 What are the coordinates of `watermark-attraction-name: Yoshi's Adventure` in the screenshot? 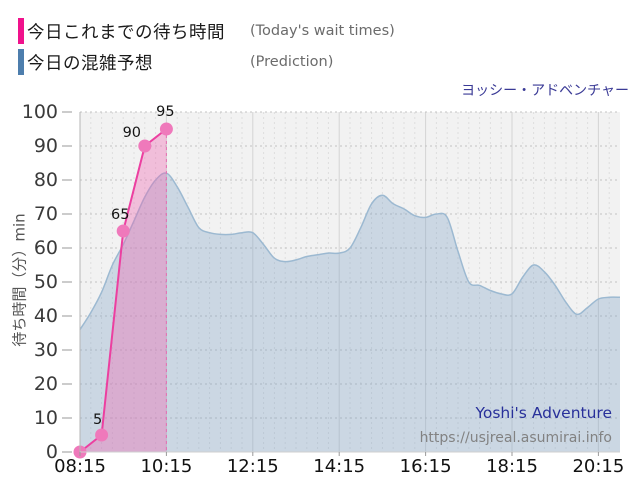 It's located at (543, 413).